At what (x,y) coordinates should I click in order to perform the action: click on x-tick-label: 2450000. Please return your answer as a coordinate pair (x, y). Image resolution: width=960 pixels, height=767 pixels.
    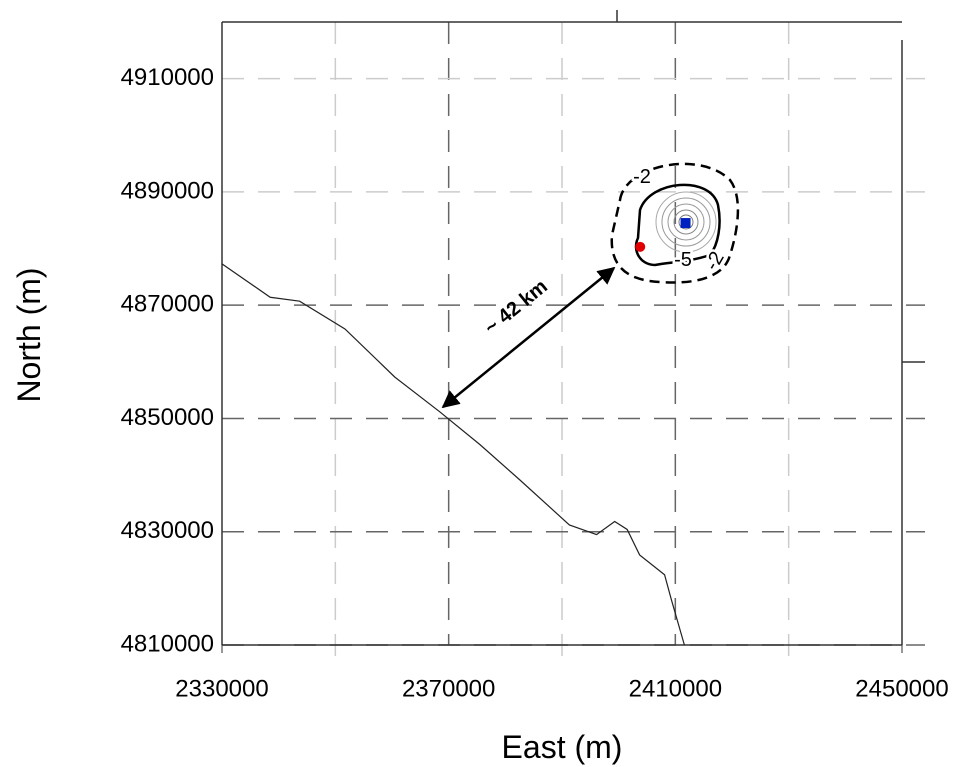
    Looking at the image, I should click on (901, 688).